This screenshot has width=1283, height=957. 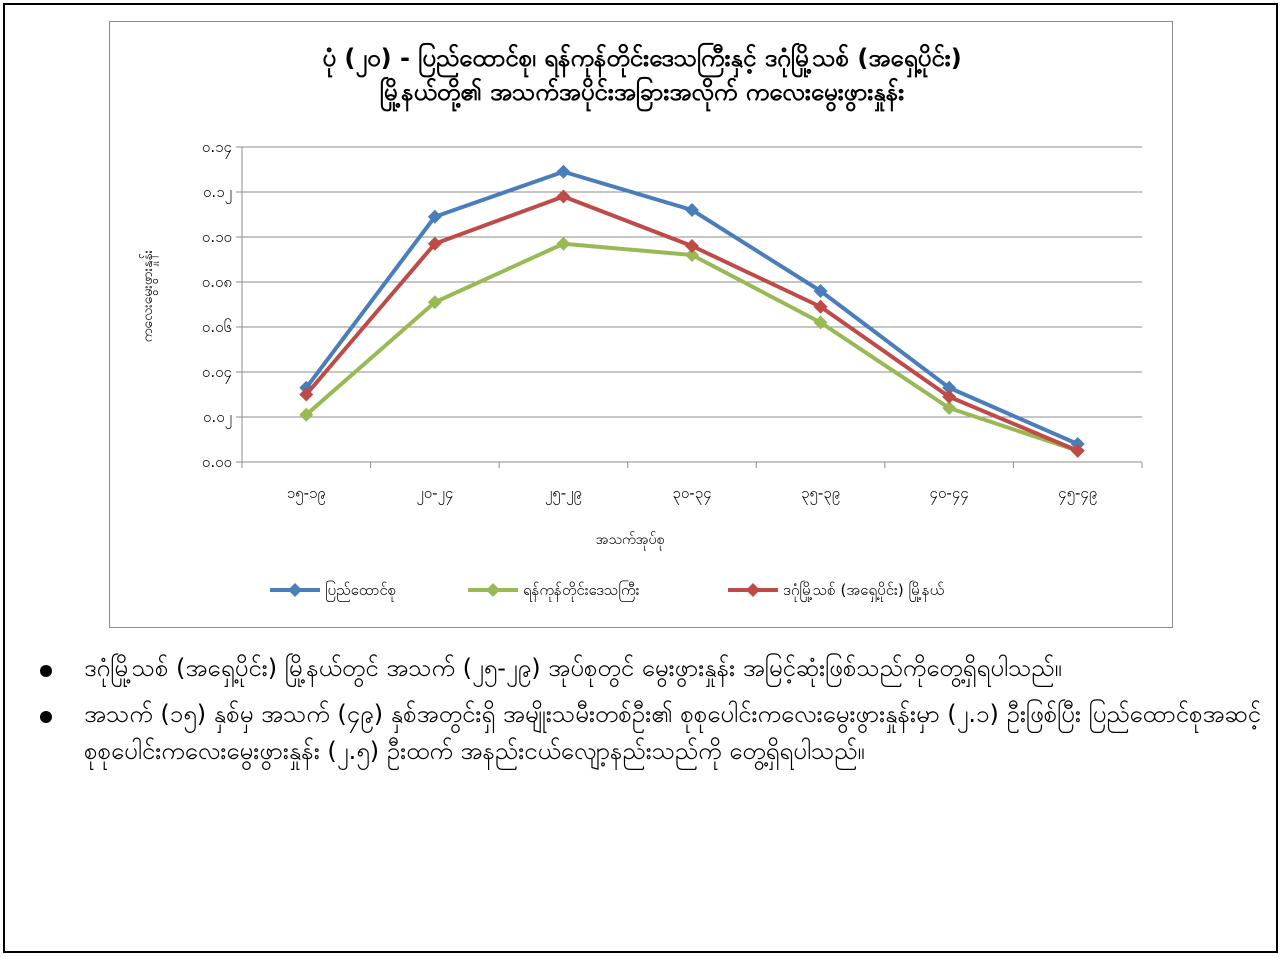 I want to click on x-tick-label: ၃၀-၃၄, so click(x=691, y=494).